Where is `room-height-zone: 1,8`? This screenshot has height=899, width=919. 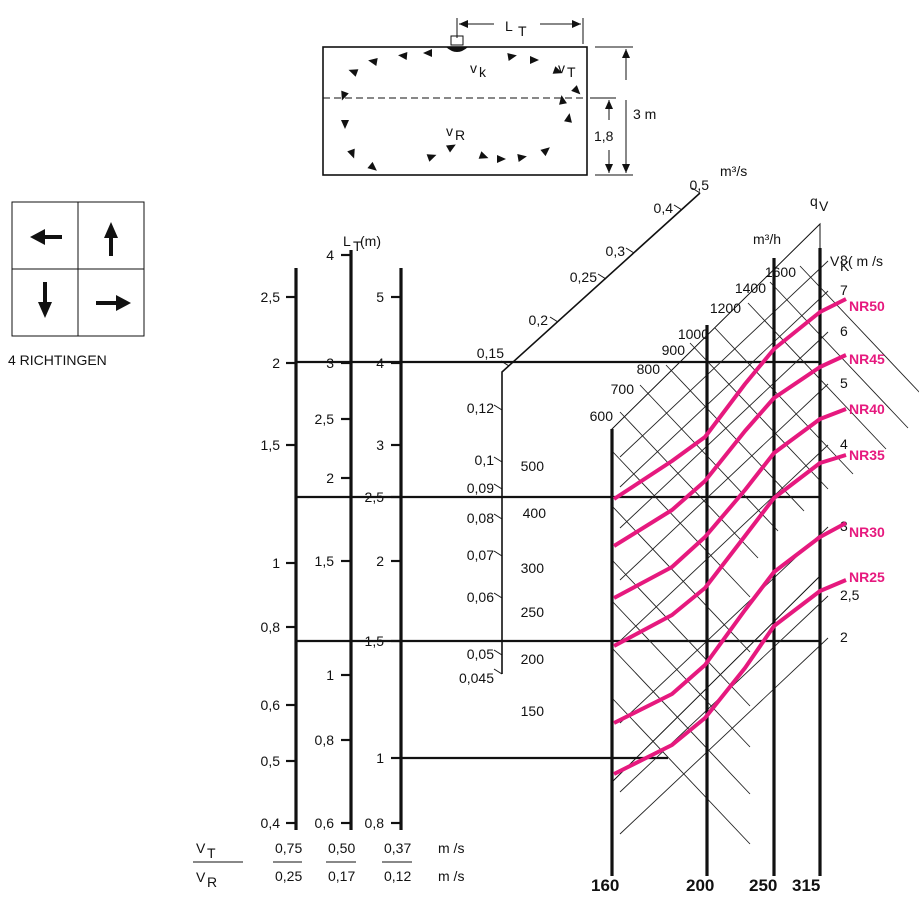 room-height-zone: 1,8 is located at coordinates (604, 136).